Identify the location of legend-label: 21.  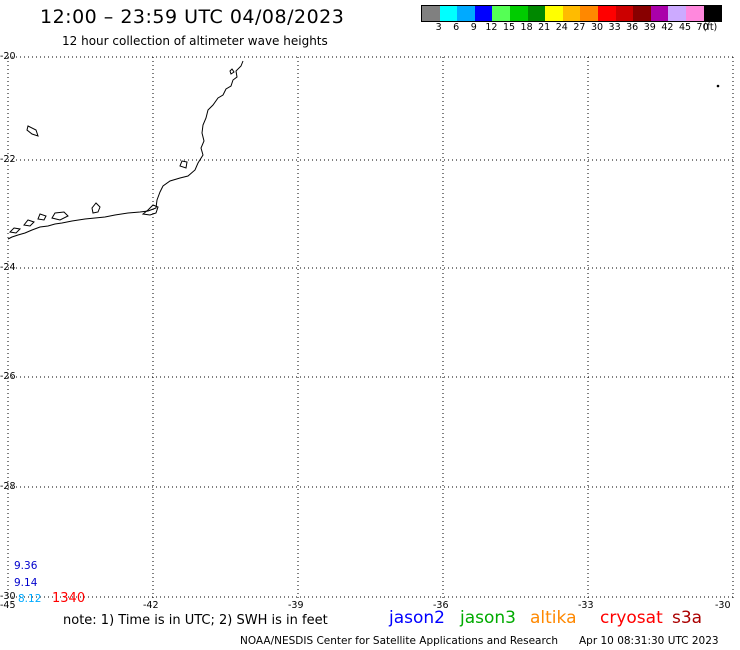
(544, 27).